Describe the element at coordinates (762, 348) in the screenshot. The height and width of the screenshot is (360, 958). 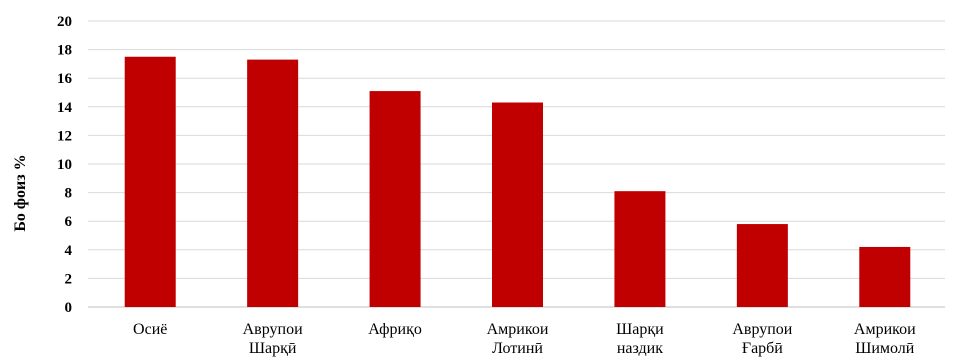
I see `x-category-label: Ғарбӣ` at that location.